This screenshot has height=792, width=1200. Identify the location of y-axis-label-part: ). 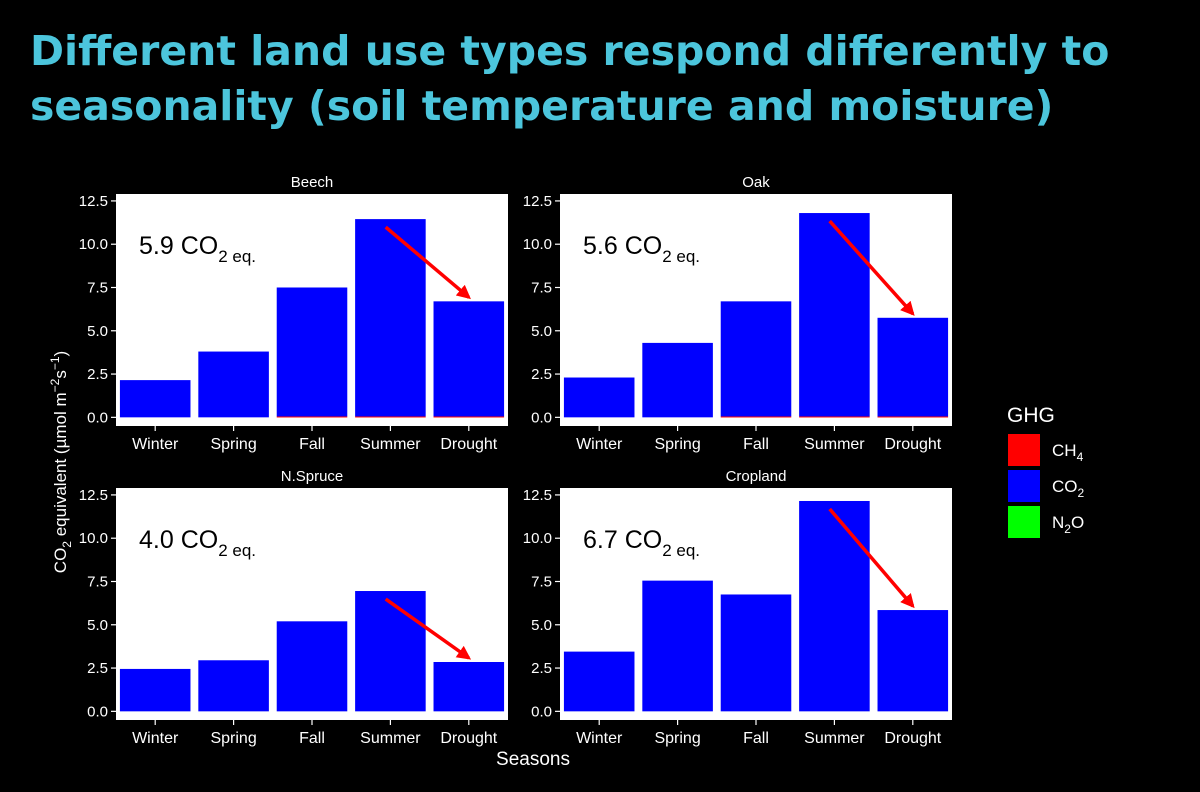
(60, 354).